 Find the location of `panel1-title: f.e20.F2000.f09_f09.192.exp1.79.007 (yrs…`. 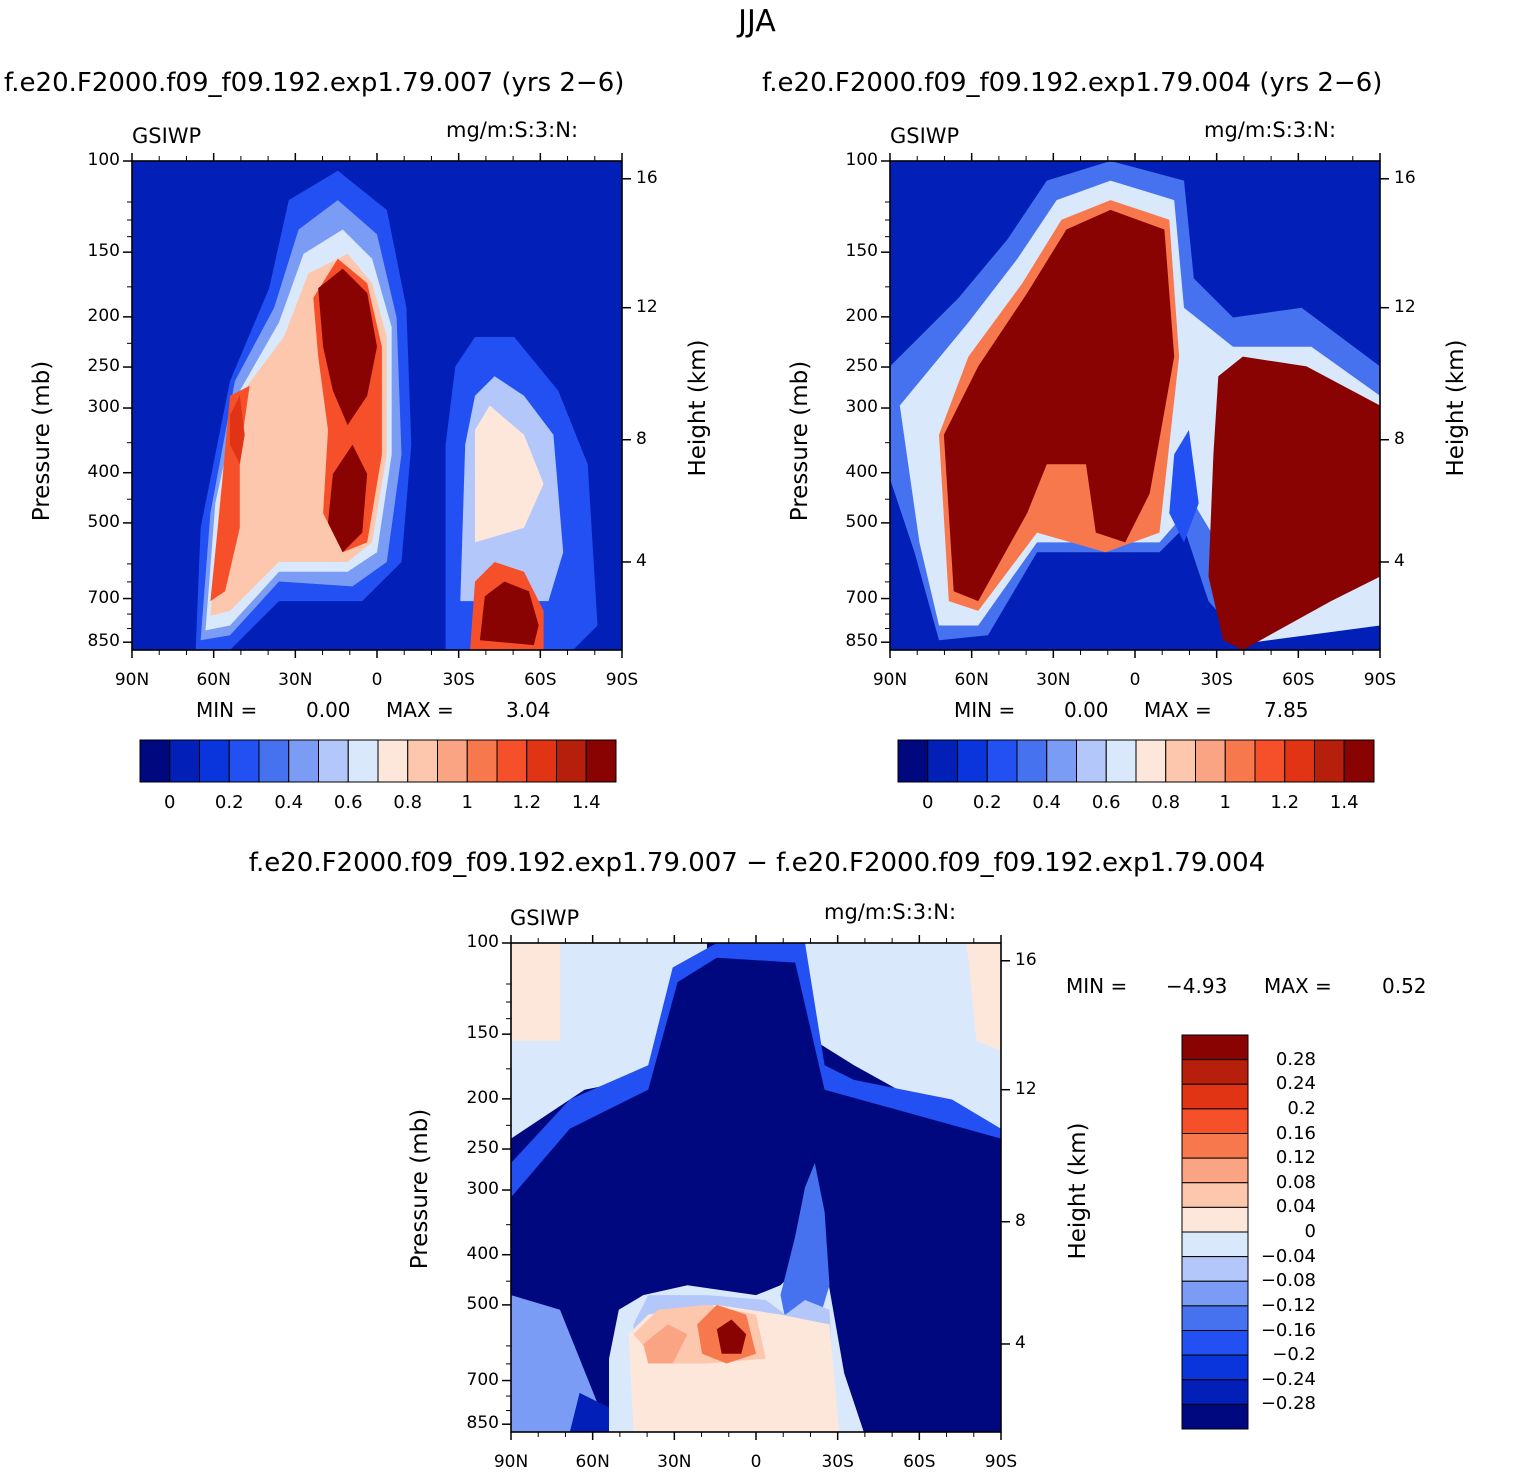

panel1-title: f.e20.F2000.f09_f09.192.exp1.79.007 (yrs… is located at coordinates (314, 83).